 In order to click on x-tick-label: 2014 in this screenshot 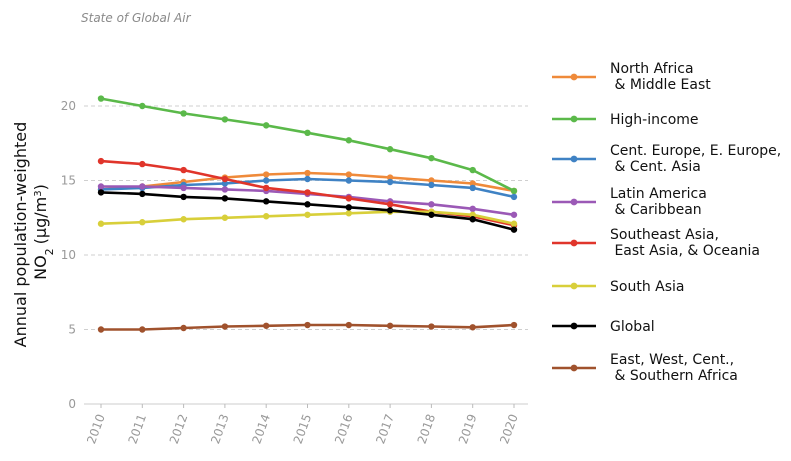, I will do `click(261, 428)`.